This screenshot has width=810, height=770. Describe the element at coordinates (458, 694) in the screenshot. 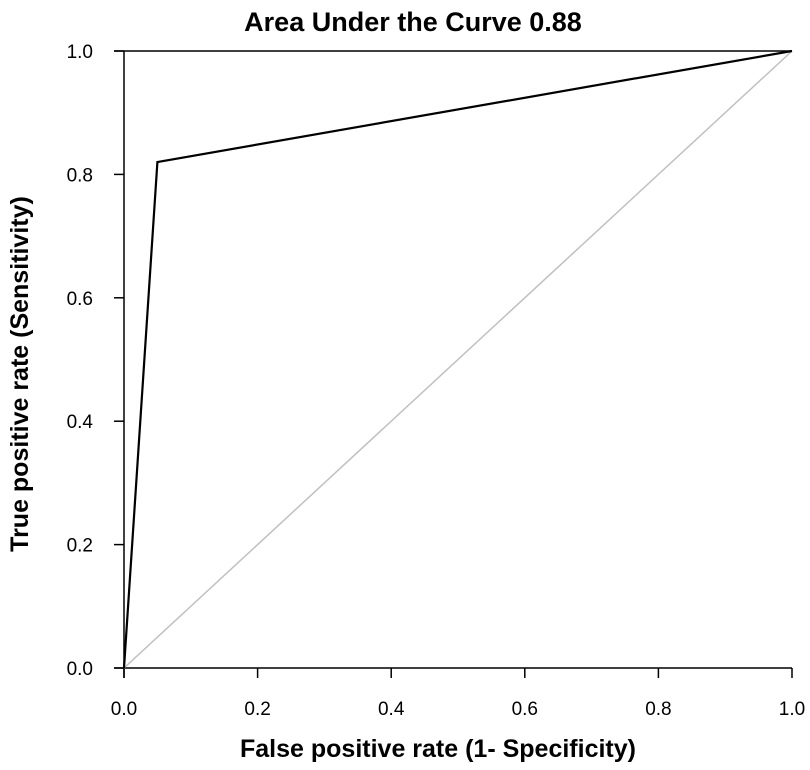

I see `x-axis-ticks: 0.0 0.2 0.4 0.6 0.8 1.0` at that location.